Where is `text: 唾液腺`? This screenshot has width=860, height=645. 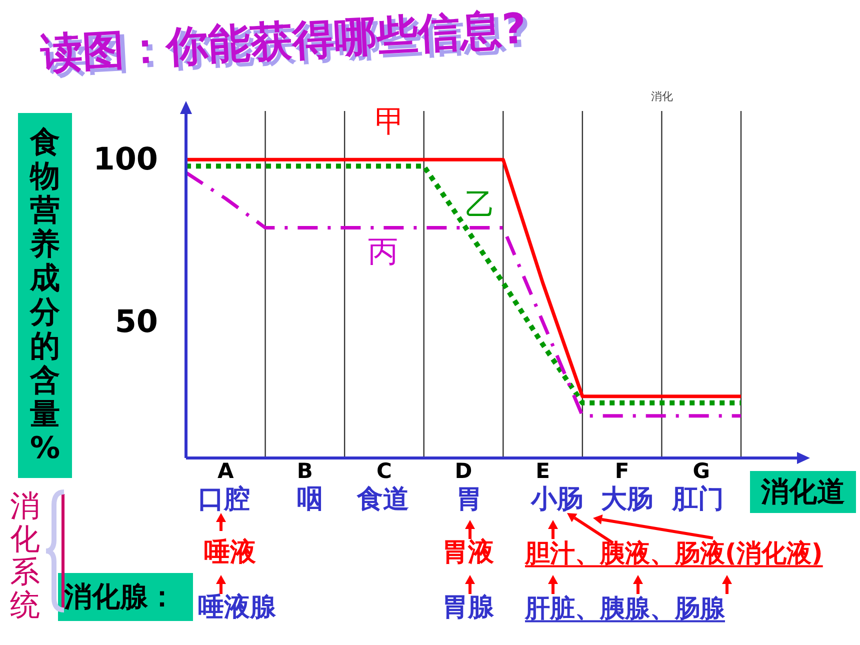 text: 唾液腺 is located at coordinates (237, 607).